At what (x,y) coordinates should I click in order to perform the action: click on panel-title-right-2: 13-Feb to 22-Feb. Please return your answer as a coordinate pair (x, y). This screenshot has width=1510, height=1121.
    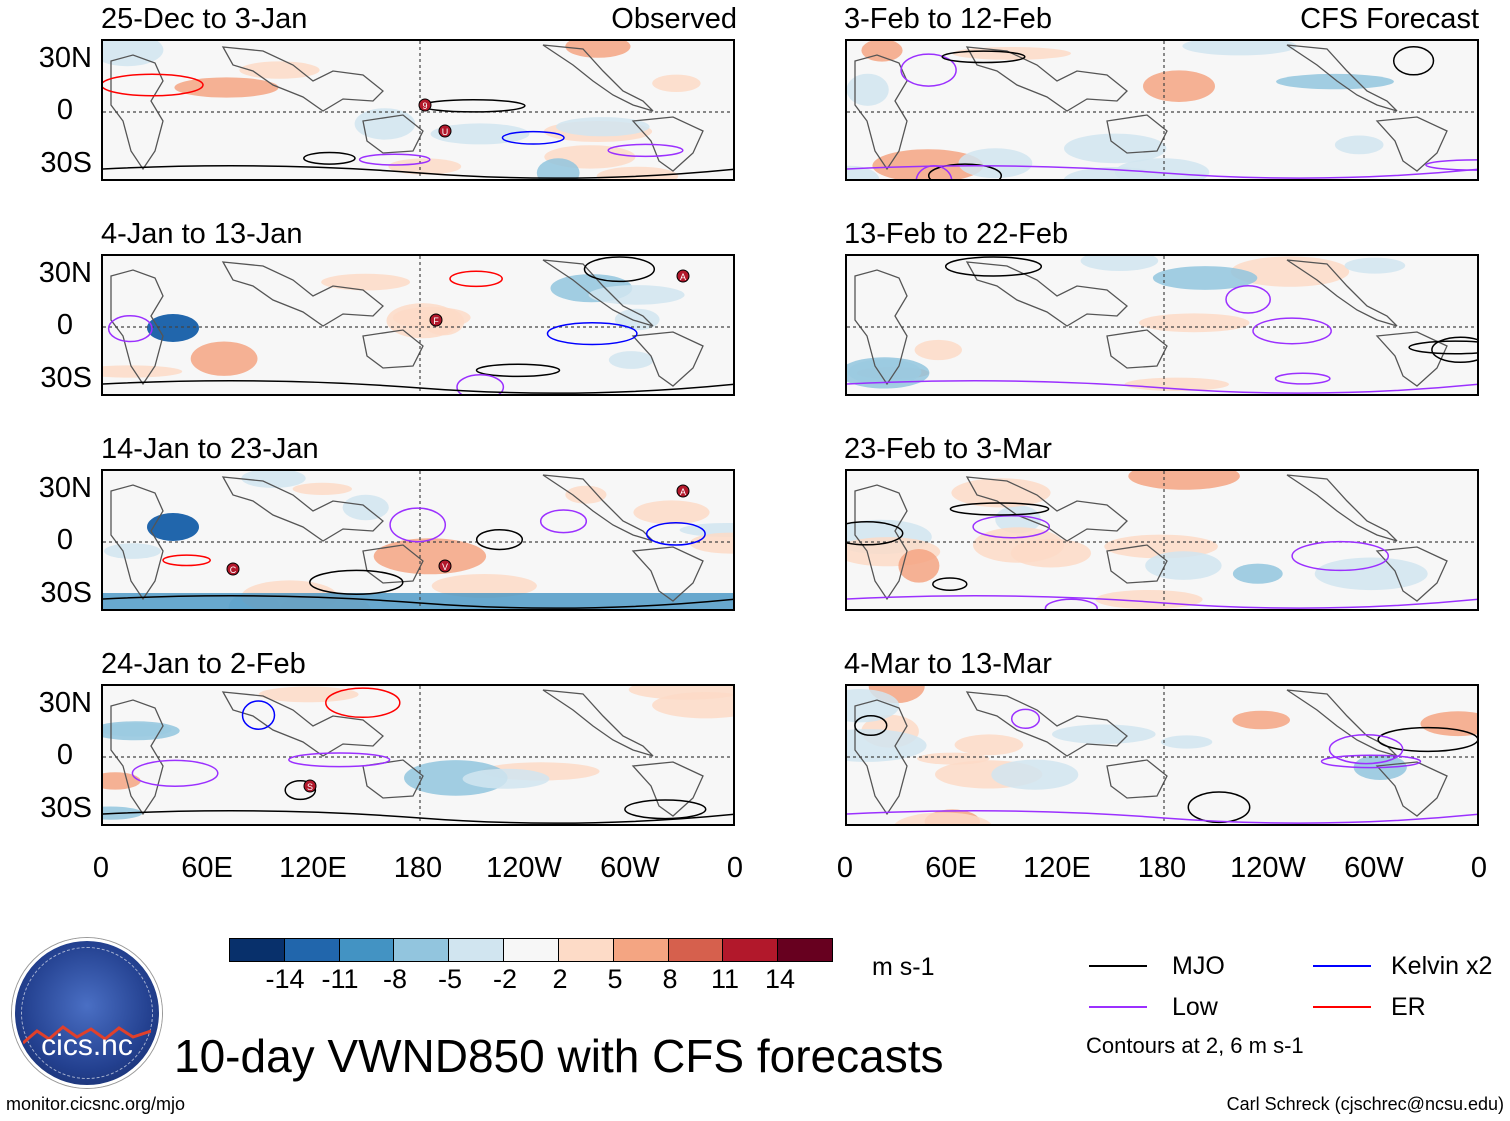
    Looking at the image, I should click on (956, 234).